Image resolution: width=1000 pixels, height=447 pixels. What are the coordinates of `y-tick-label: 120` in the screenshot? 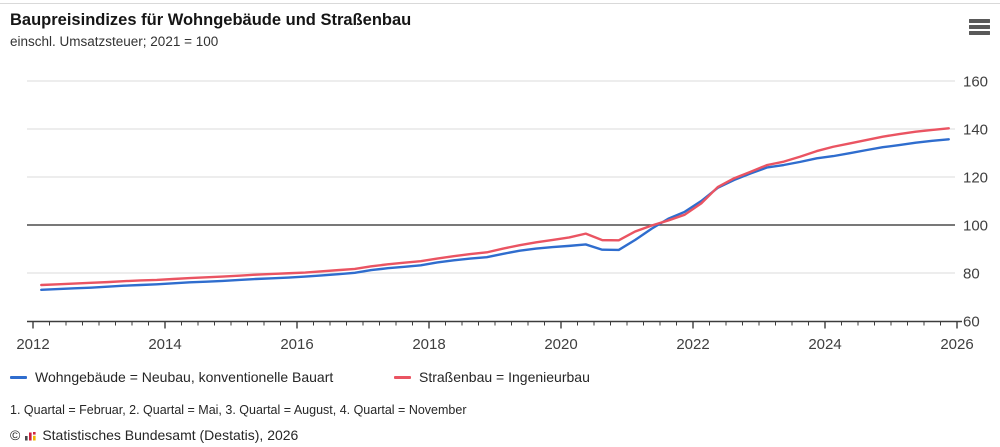 It's located at (975, 178).